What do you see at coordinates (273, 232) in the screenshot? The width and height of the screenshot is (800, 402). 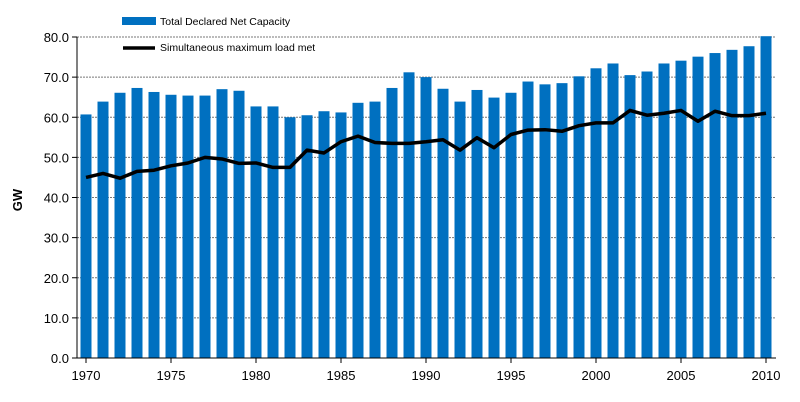 I see `bar-1981` at bounding box center [273, 232].